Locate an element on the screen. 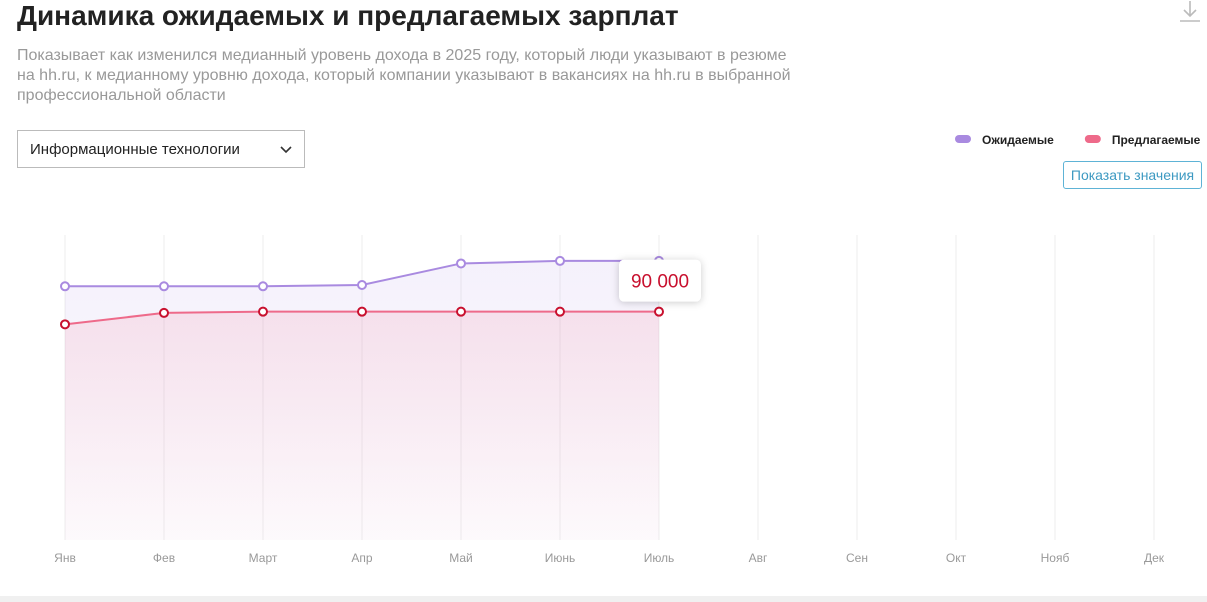  x-tick-label: Июнь is located at coordinates (560, 558).